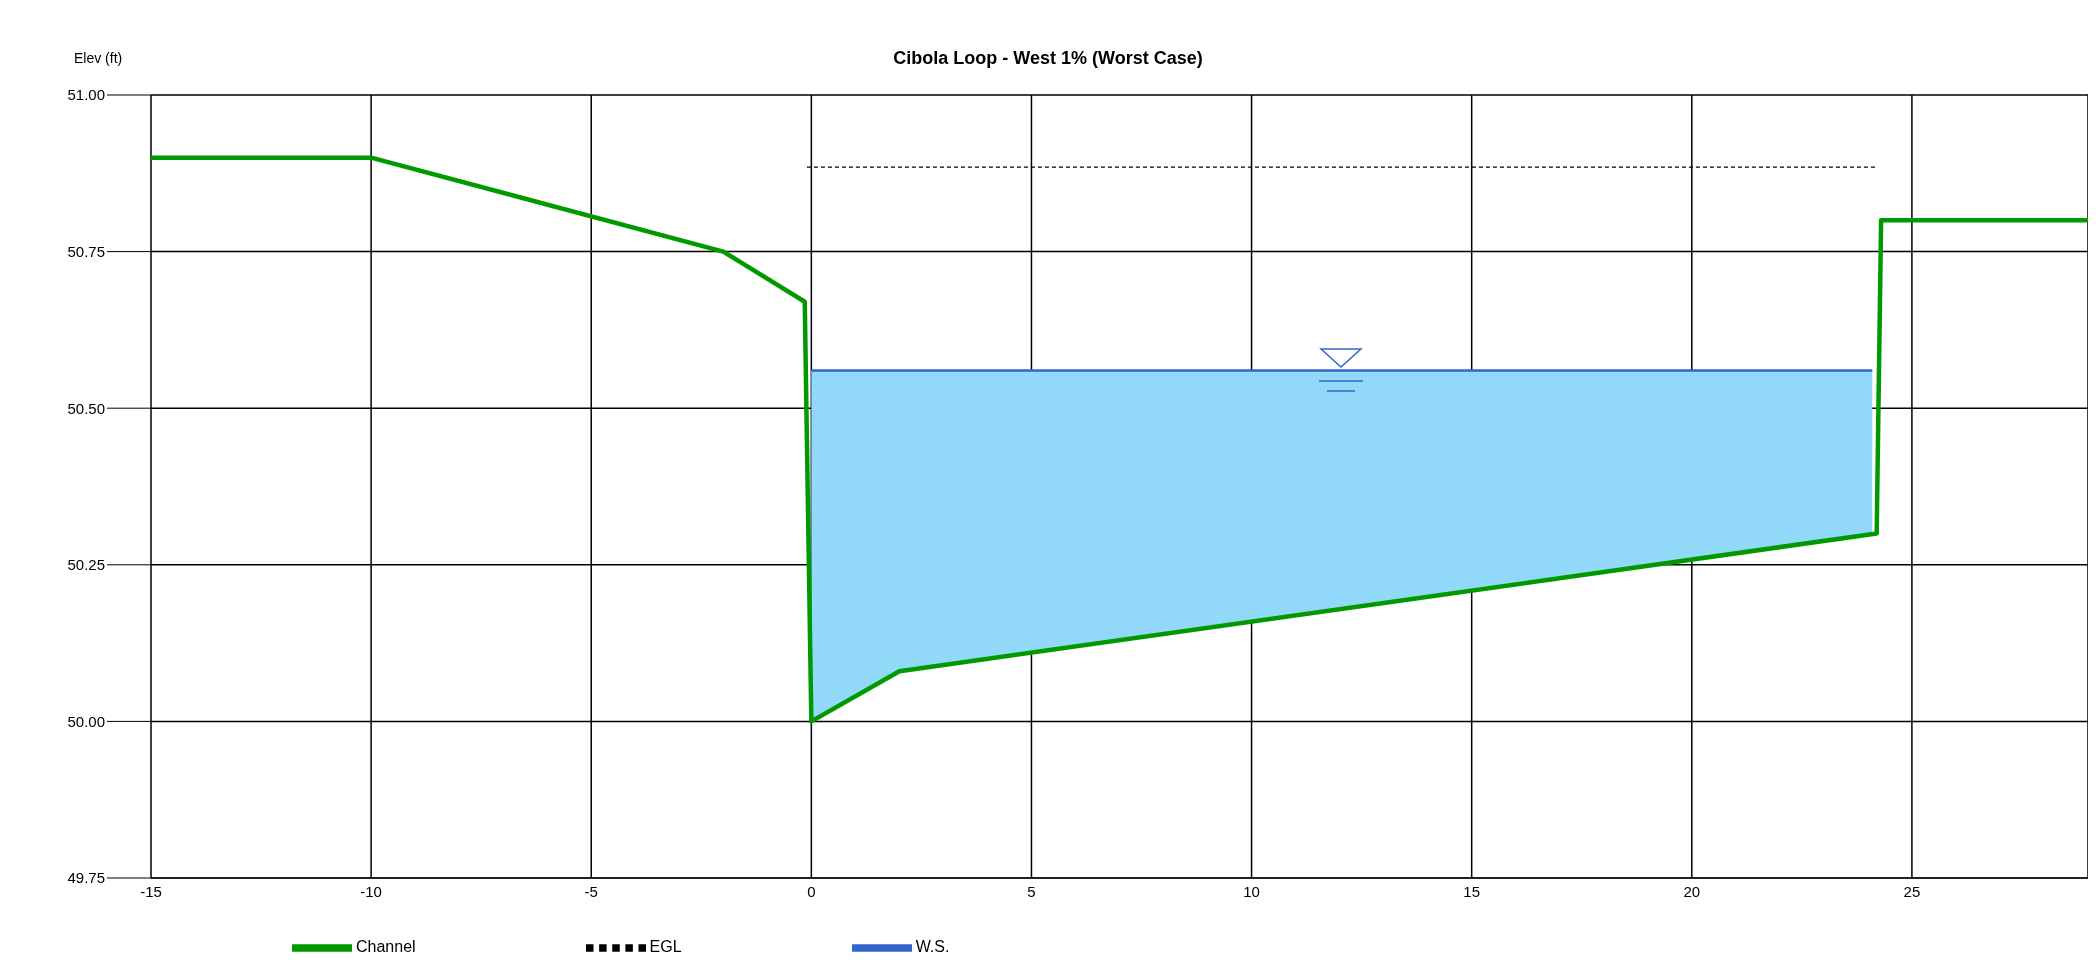  I want to click on y-tick-label: 51.00, so click(86, 95).